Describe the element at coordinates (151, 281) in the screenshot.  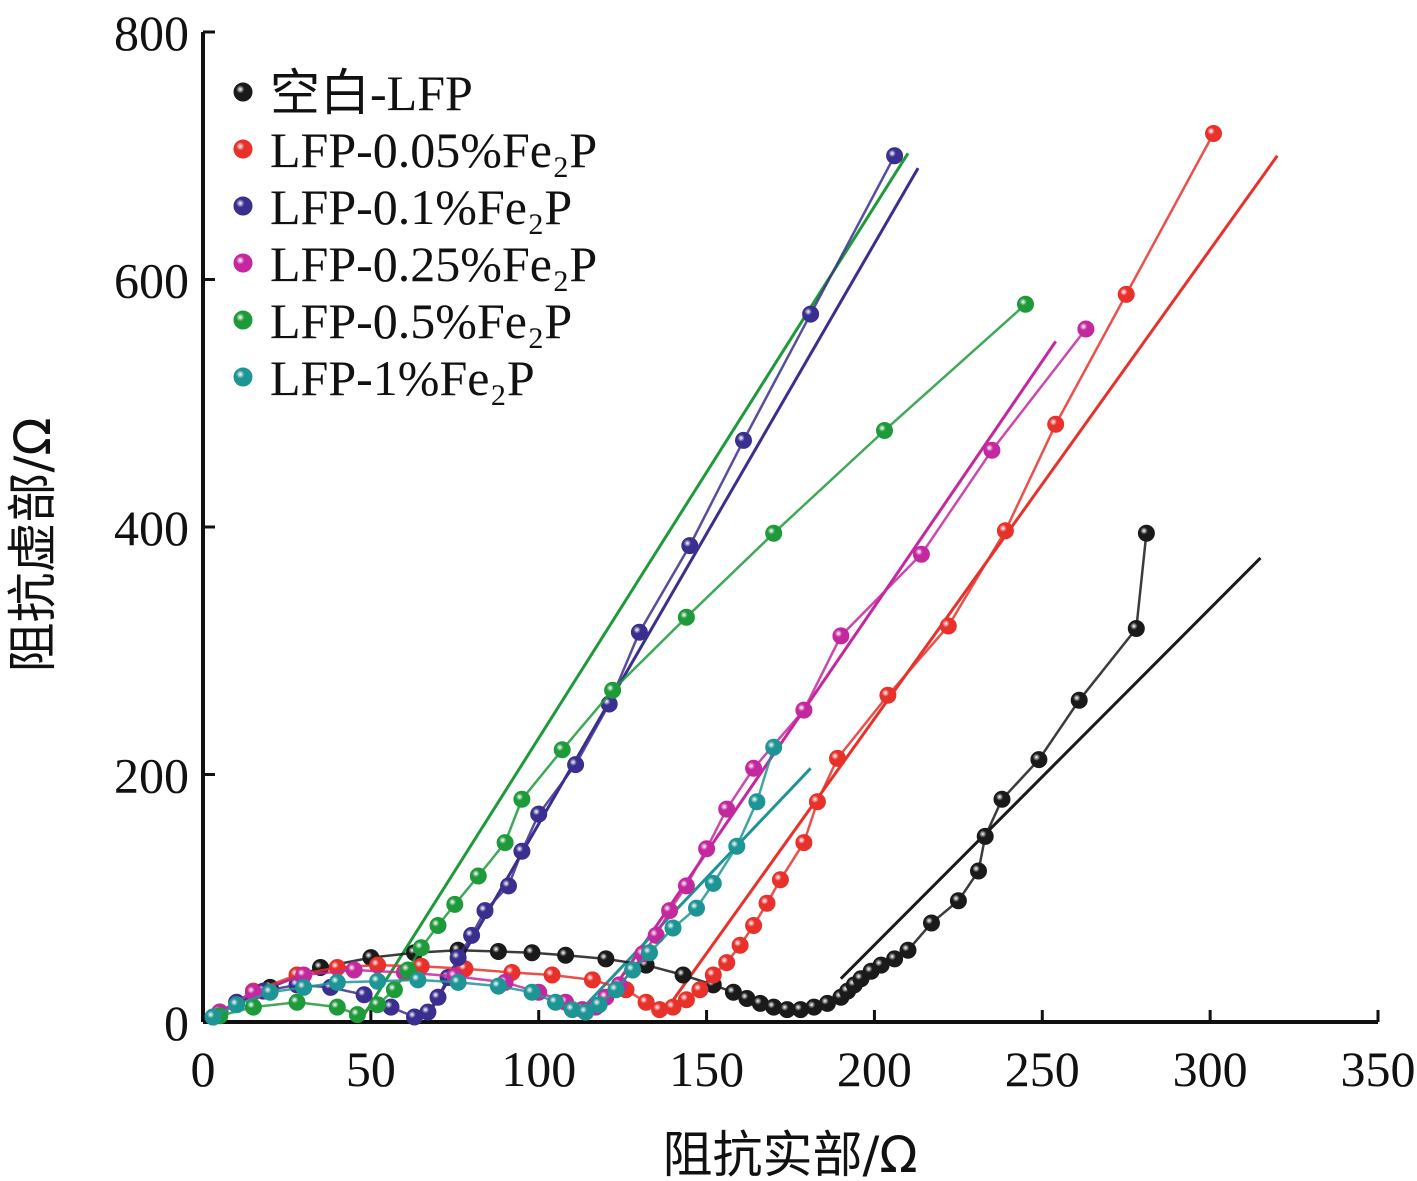
I see `y-tick-label: 600` at that location.